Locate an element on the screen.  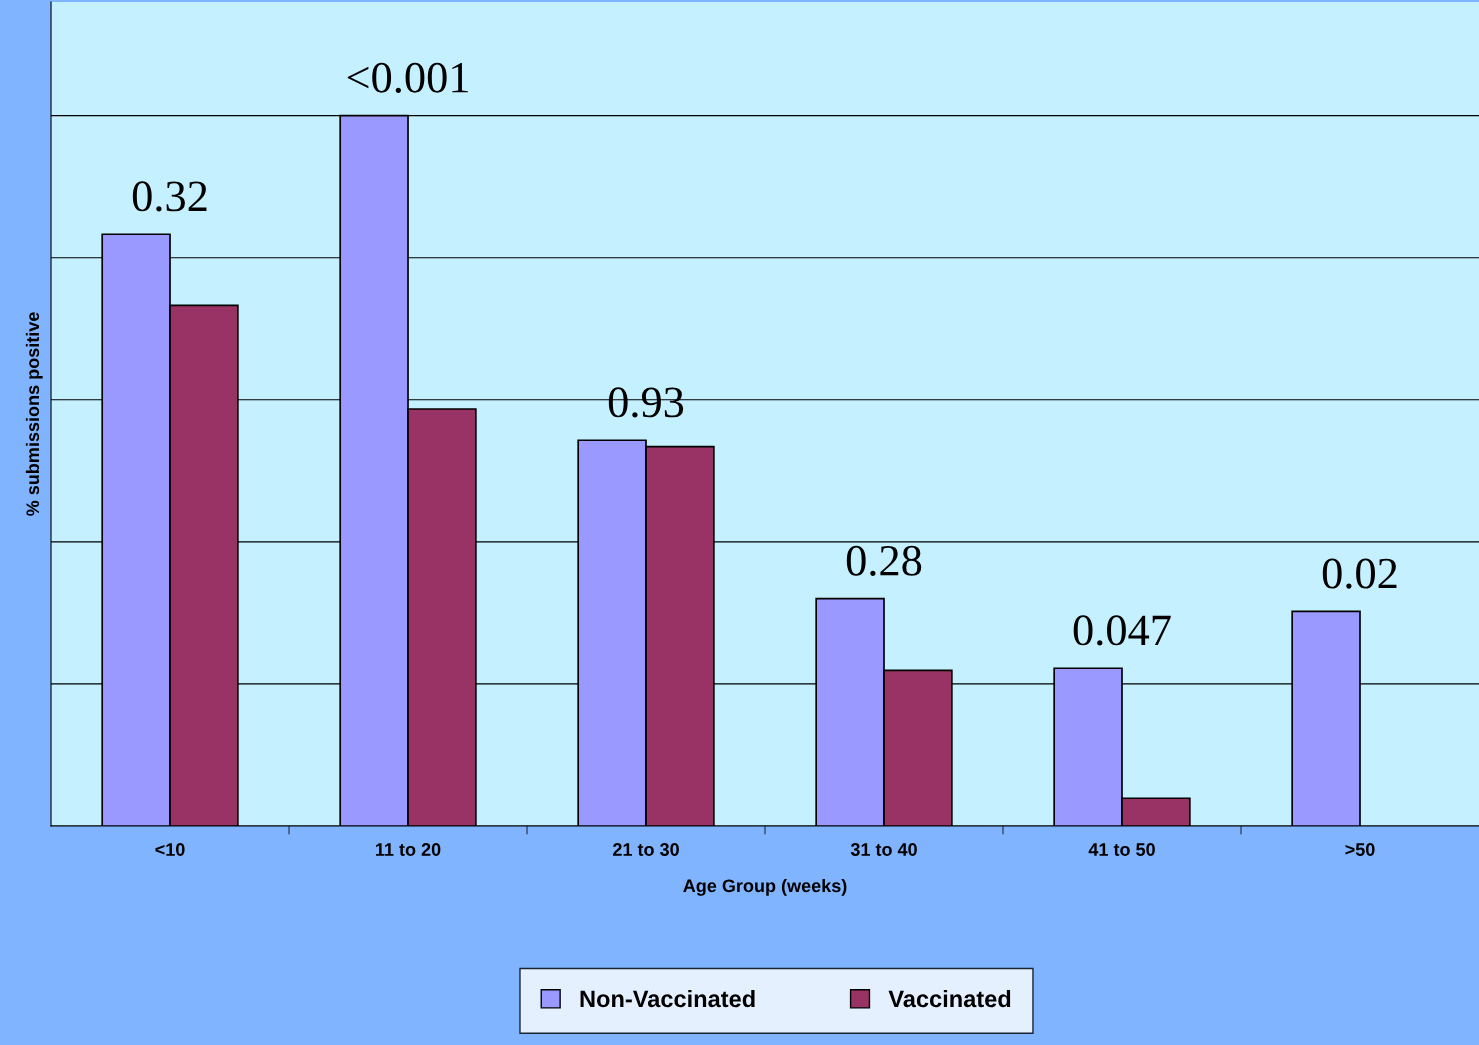
annotation: 0.02 is located at coordinates (1359, 573).